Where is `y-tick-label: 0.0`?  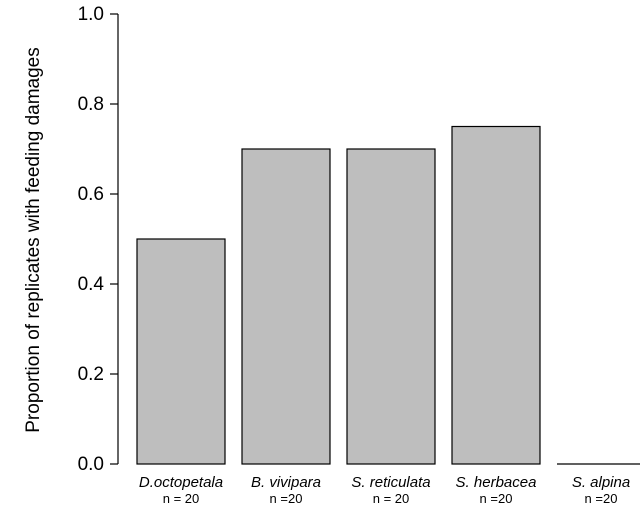 y-tick-label: 0.0 is located at coordinates (91, 464).